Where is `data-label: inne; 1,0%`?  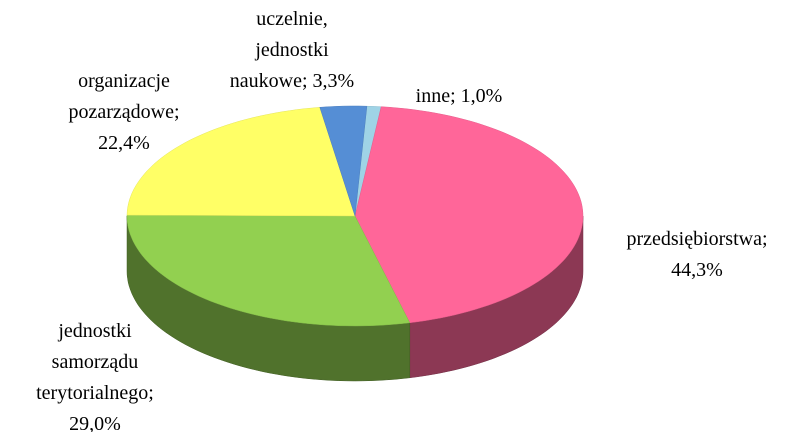
data-label: inne; 1,0% is located at coordinates (459, 96).